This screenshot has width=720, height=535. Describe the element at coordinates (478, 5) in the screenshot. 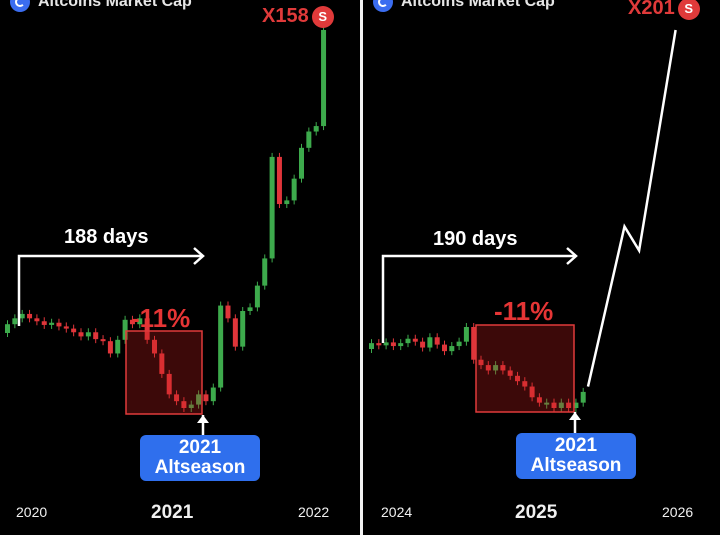

I see `right-title: Altcoins Market Cap` at that location.